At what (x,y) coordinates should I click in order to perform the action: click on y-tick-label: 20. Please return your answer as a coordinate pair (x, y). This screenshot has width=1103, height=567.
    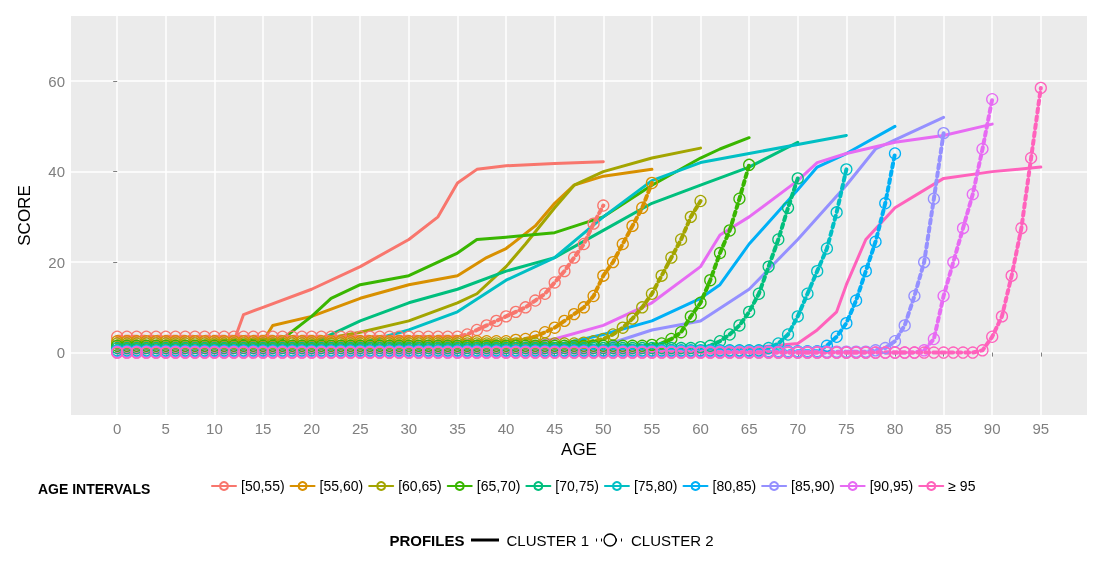
    Looking at the image, I should click on (56, 262).